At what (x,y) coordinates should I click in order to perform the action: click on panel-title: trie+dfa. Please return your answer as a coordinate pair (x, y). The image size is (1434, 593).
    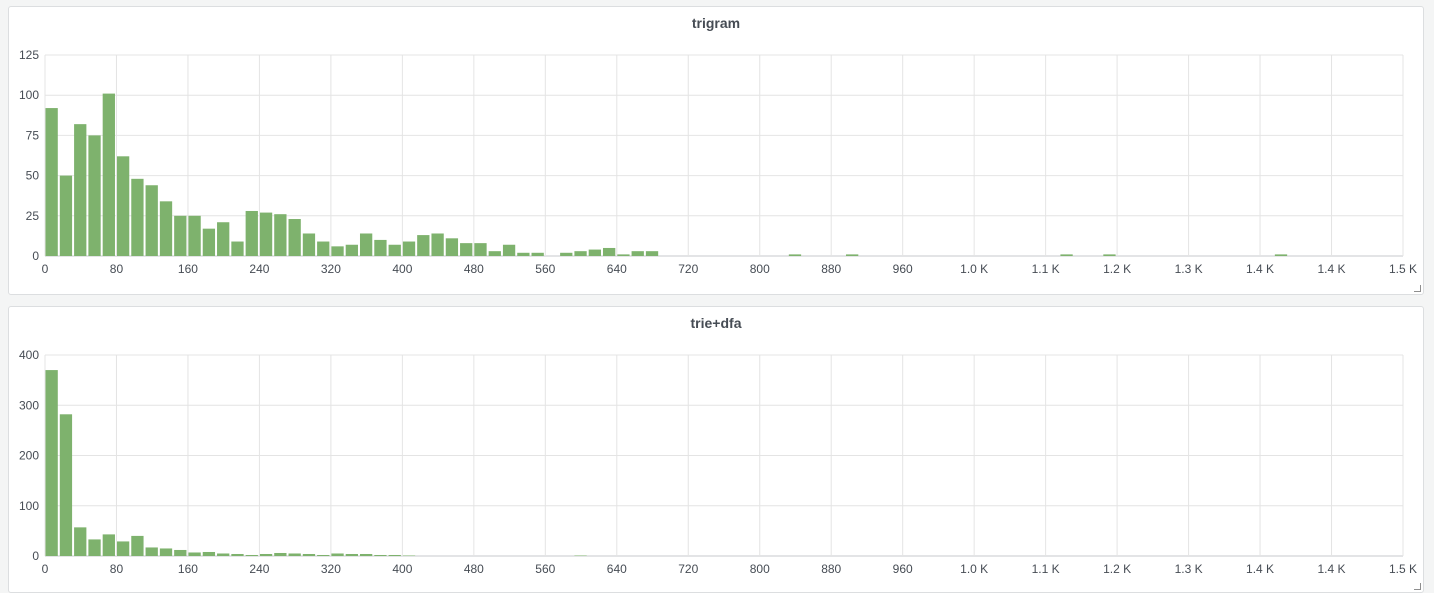
    Looking at the image, I should click on (716, 323).